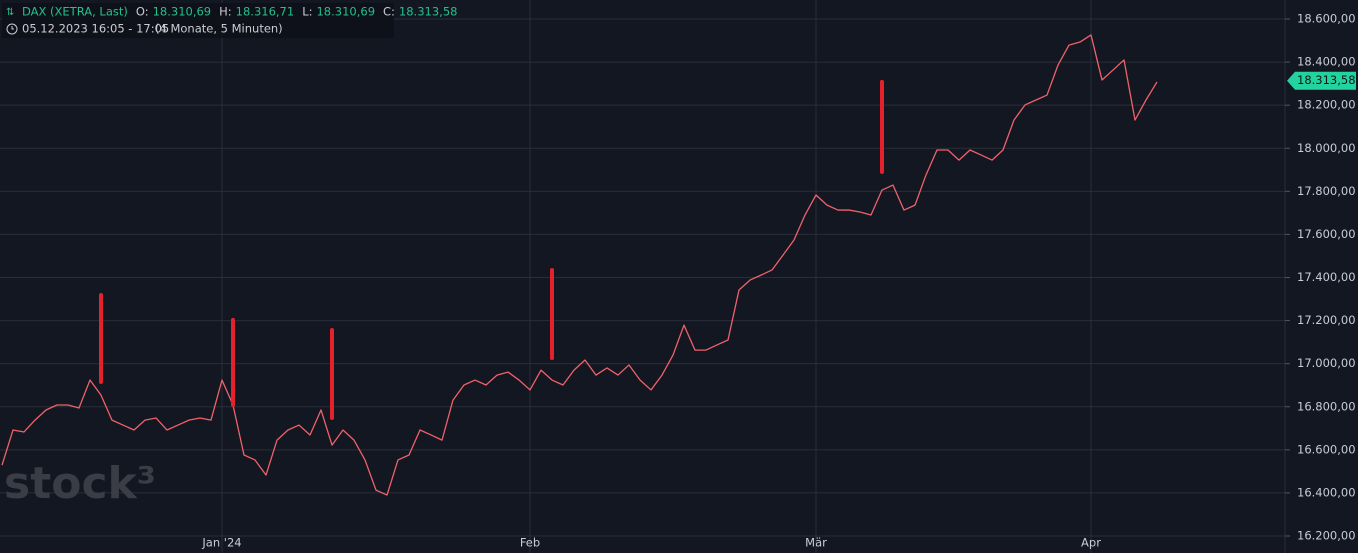 The image size is (1358, 553). I want to click on watermark: stock³, so click(80, 483).